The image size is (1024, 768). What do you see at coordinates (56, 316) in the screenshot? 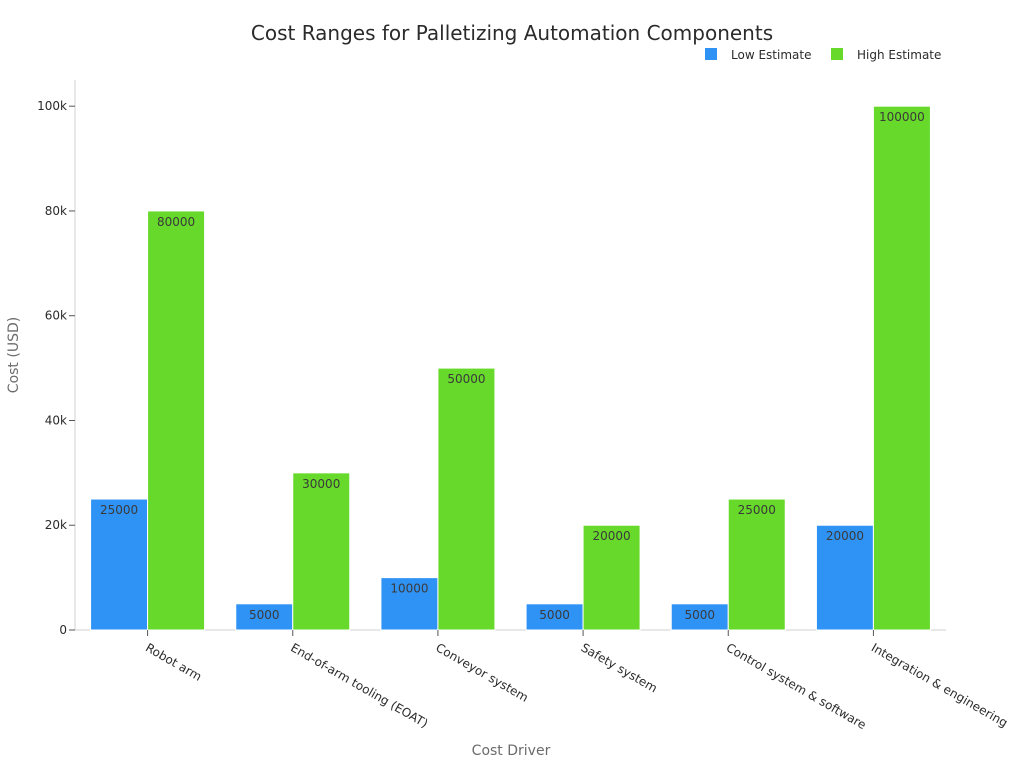
I see `y-tick-label: 60k` at bounding box center [56, 316].